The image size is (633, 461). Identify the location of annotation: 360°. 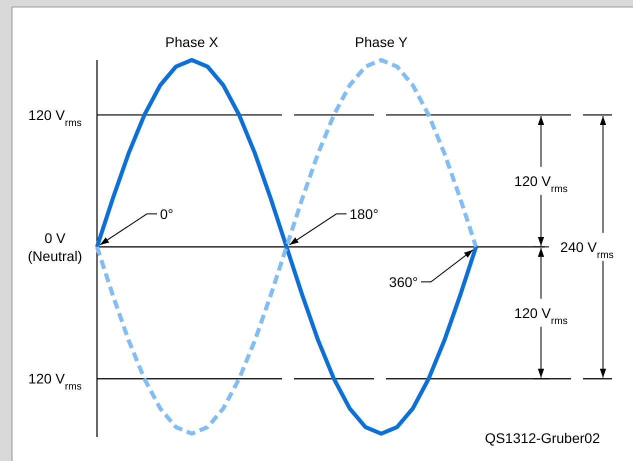
(403, 282).